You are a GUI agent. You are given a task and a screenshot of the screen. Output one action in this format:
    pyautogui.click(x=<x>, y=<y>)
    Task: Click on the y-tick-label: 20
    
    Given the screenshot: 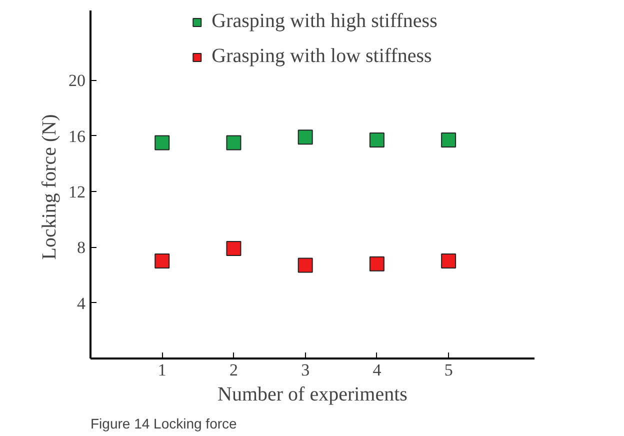 What is the action you would take?
    pyautogui.click(x=77, y=80)
    